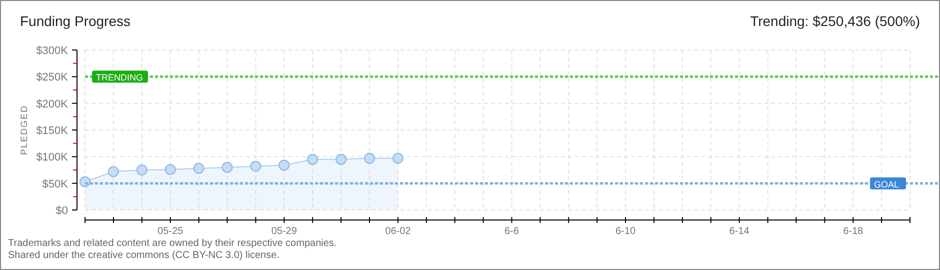 The width and height of the screenshot is (940, 270). I want to click on text: Trademarks and related content are owned by their respective companies., so click(172, 243).